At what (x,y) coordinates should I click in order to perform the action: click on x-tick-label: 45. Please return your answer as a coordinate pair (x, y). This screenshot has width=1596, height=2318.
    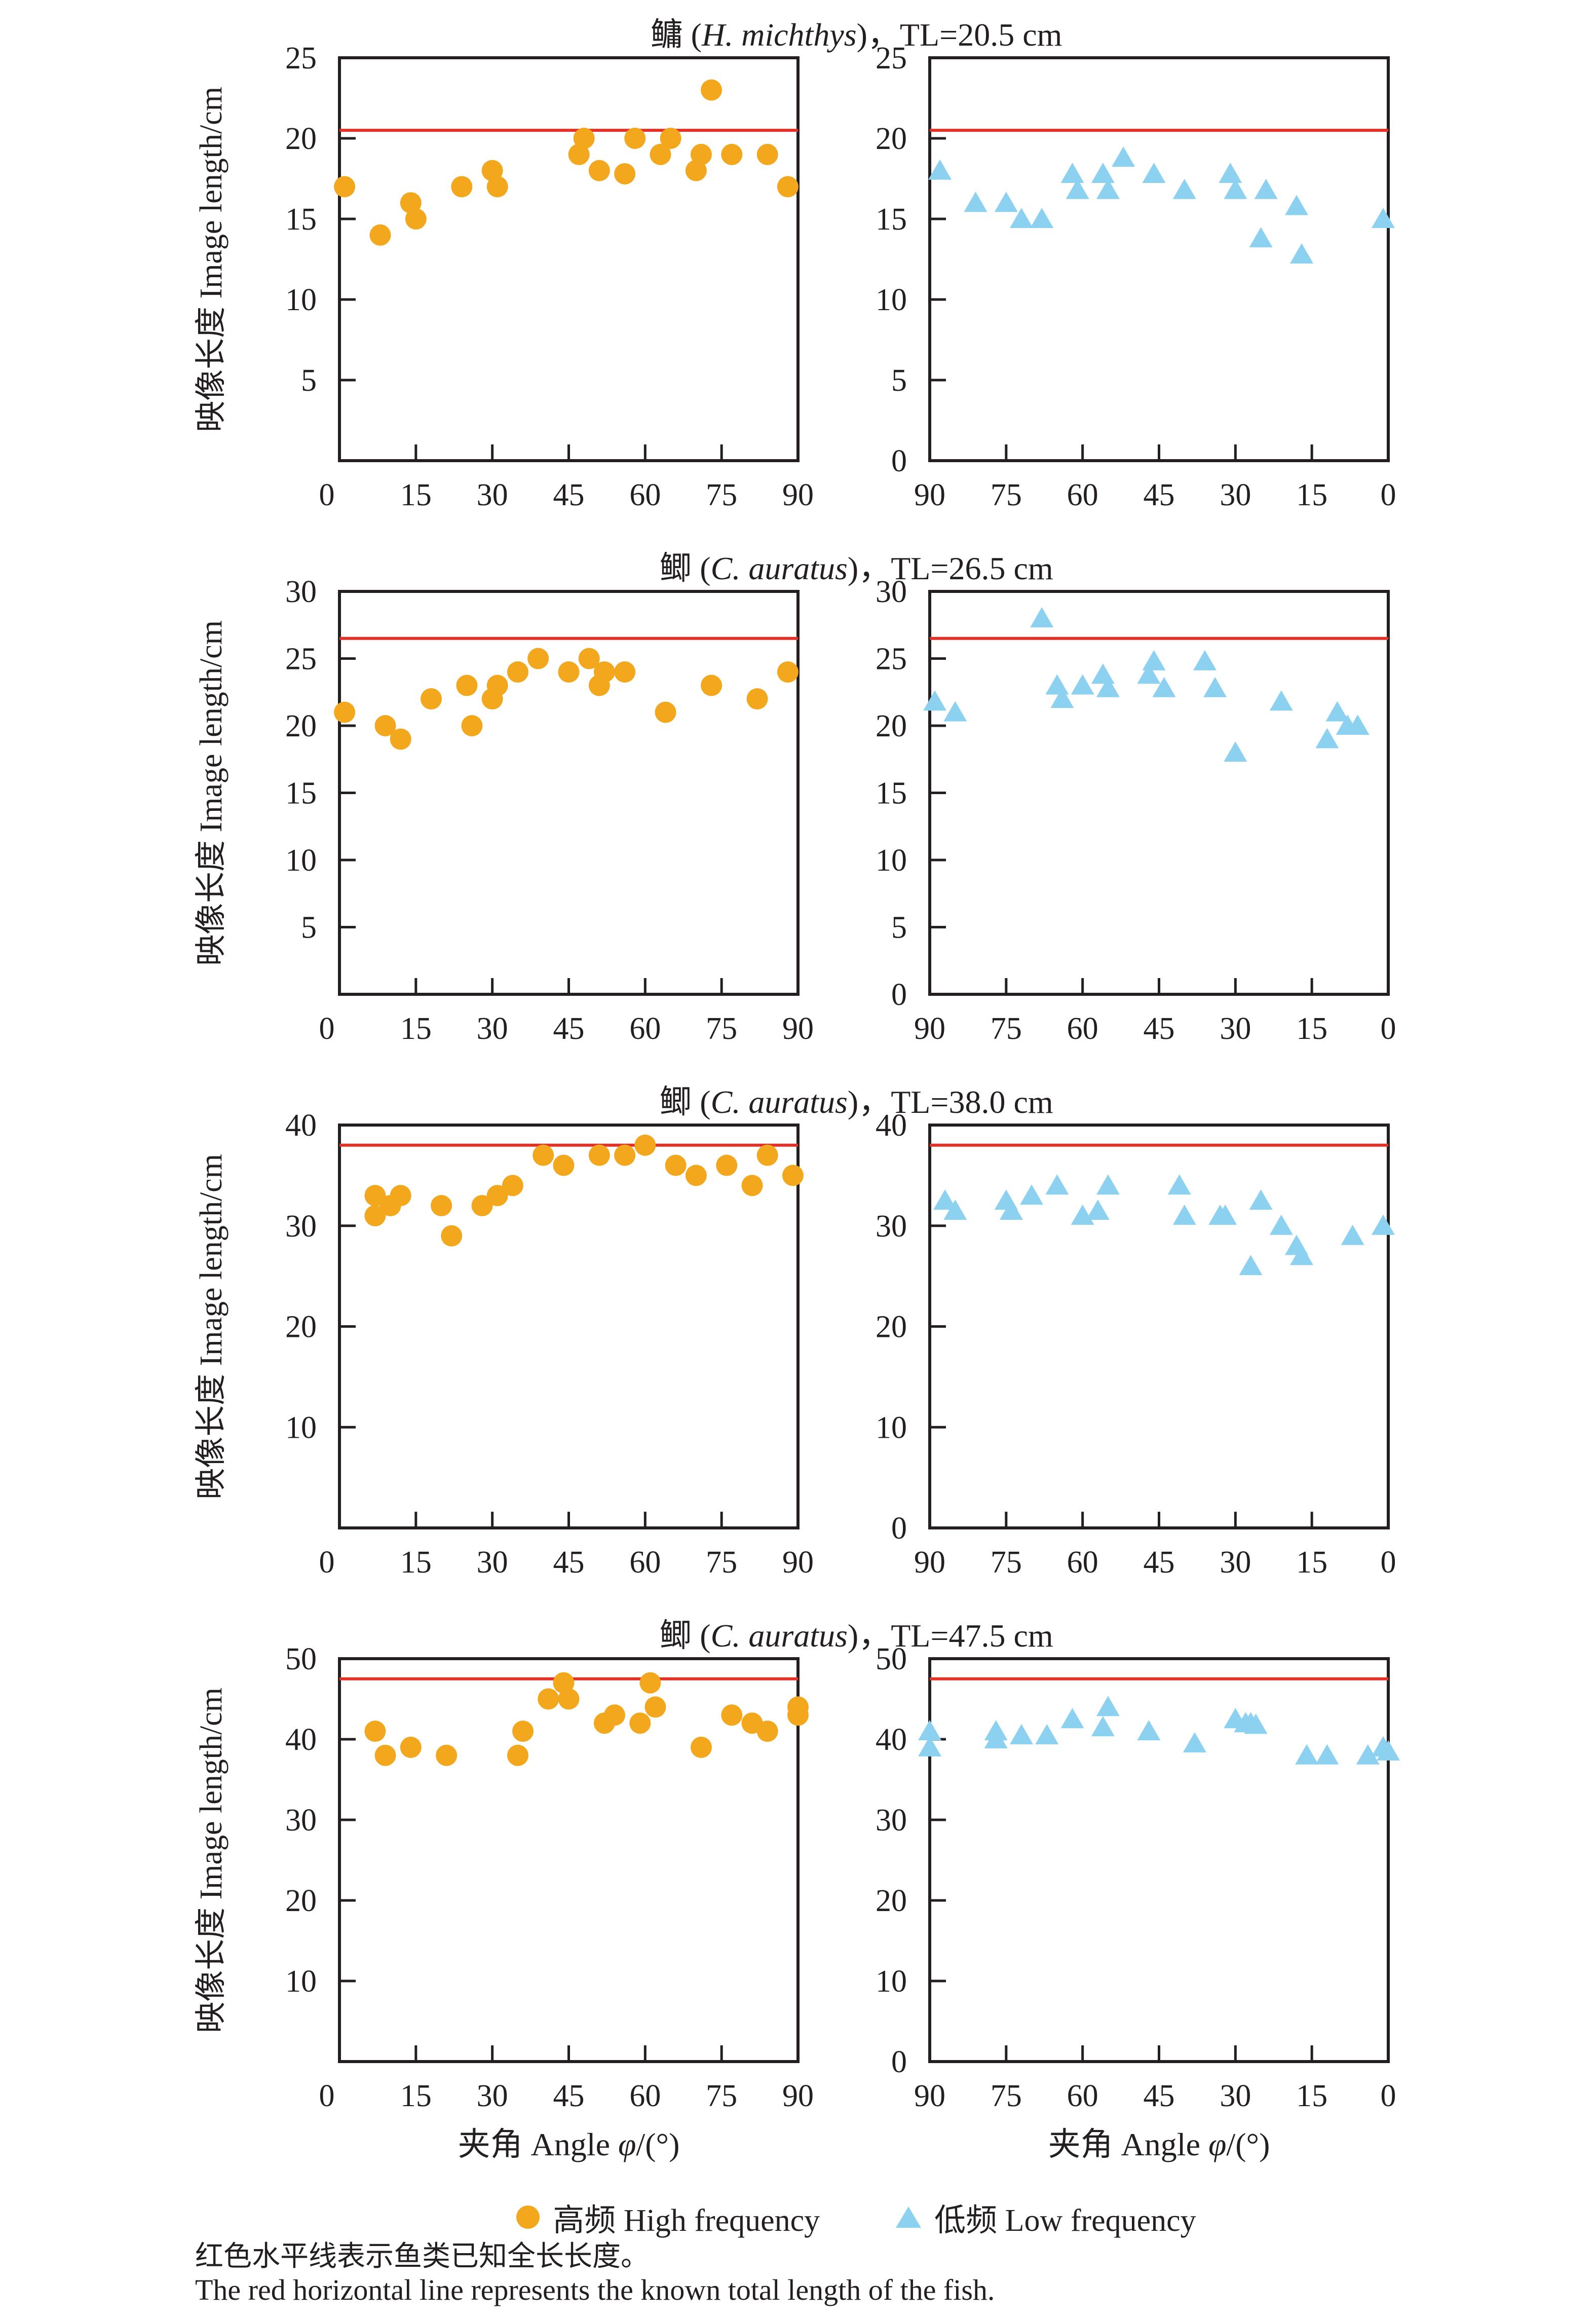
    Looking at the image, I should click on (569, 2096).